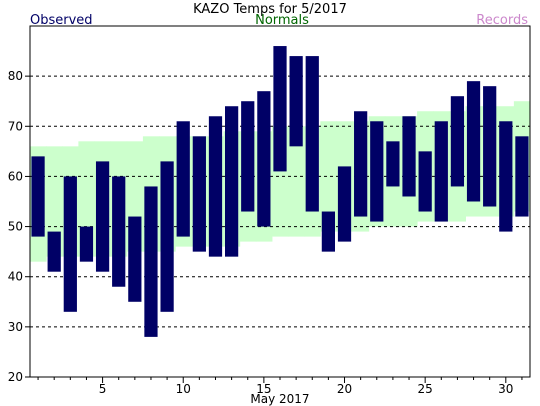 The width and height of the screenshot is (540, 406). What do you see at coordinates (15, 76) in the screenshot?
I see `y-tick-label-80: 80` at bounding box center [15, 76].